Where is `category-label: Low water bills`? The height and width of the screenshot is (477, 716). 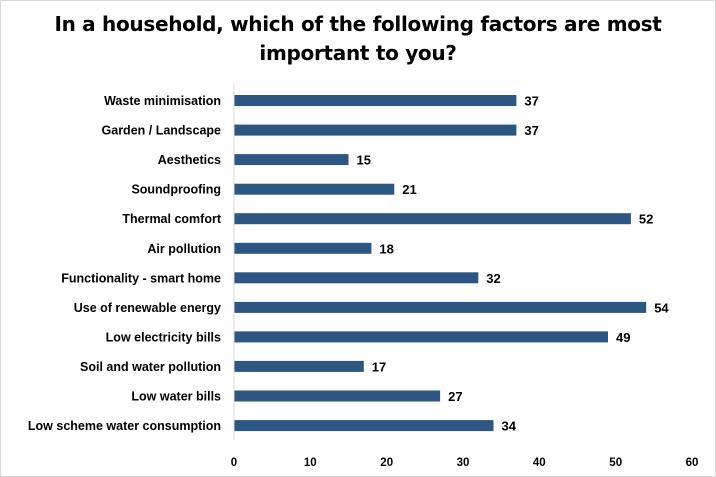 category-label: Low water bills is located at coordinates (176, 397).